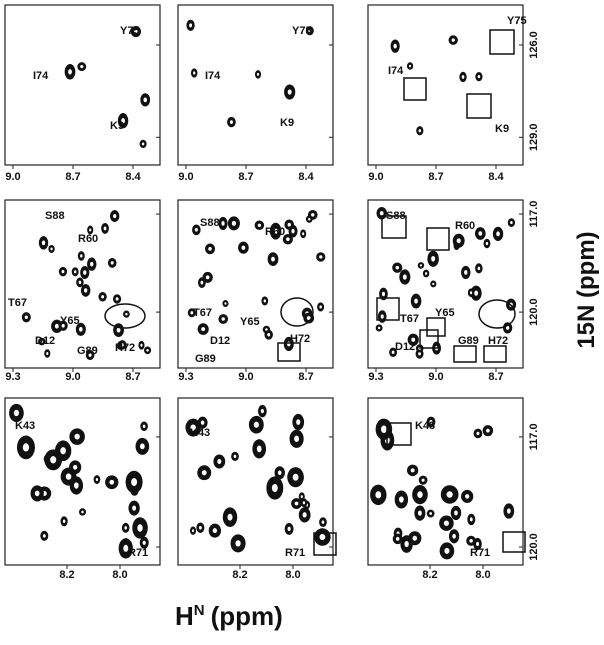  Describe the element at coordinates (534, 214) in the screenshot. I see `y-tick-label: 117.0` at that location.